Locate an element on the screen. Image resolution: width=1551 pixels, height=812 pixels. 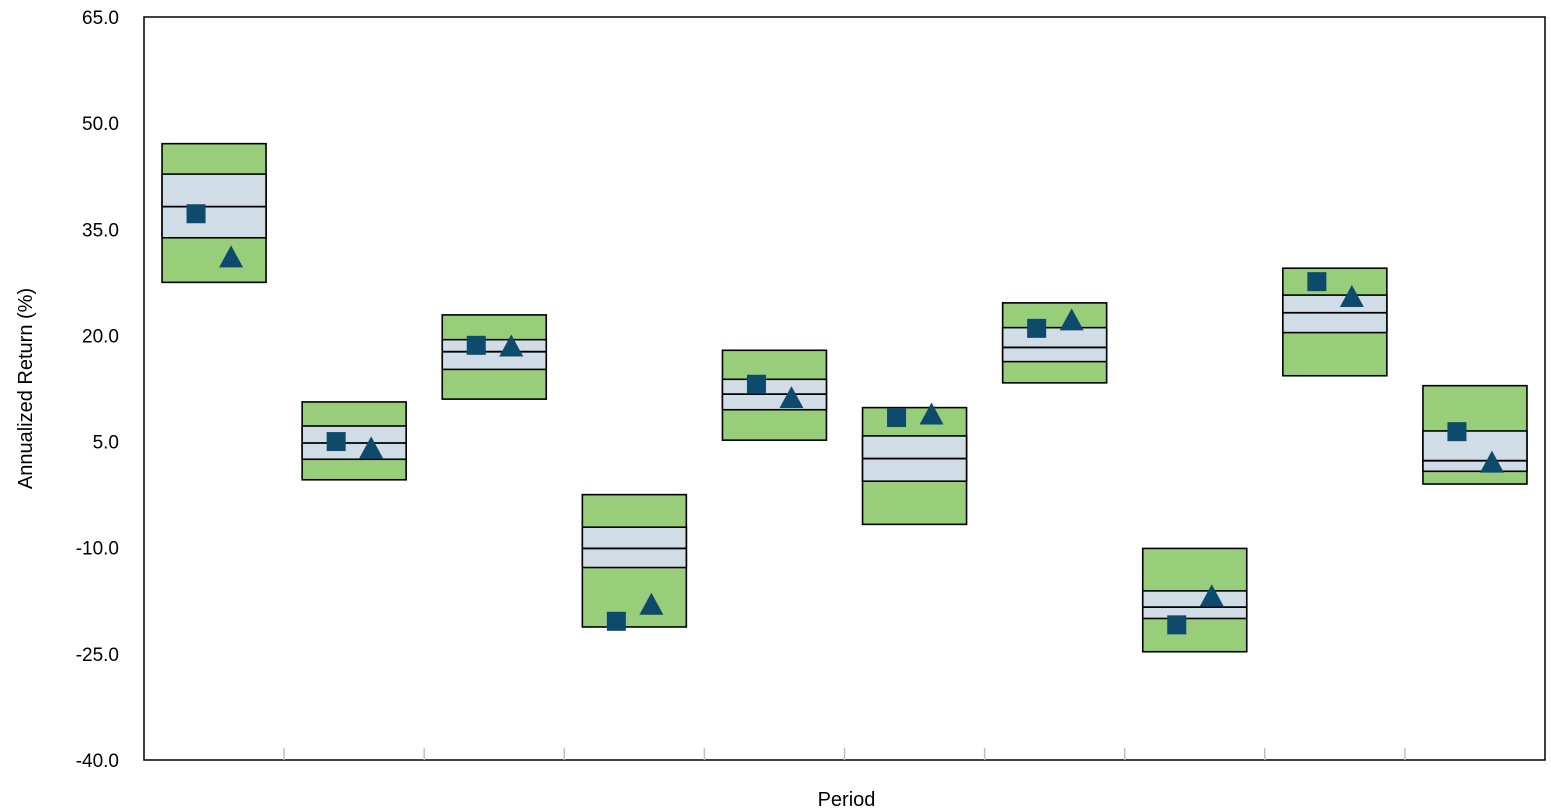
period-5-box is located at coordinates (774, 395).